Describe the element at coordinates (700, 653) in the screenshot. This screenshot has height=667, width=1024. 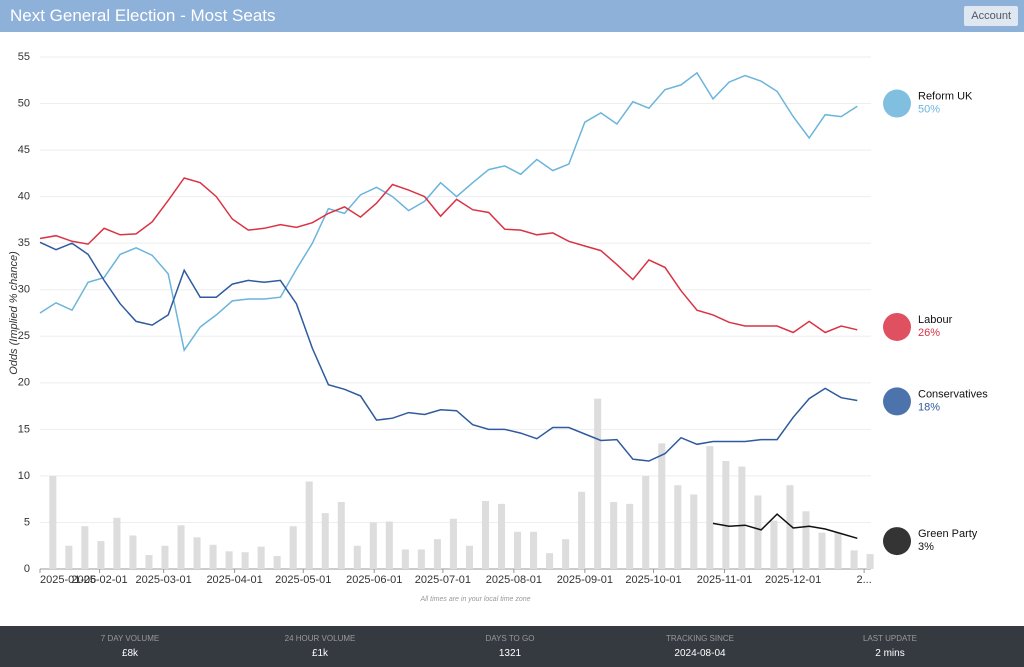
I see `stat-value: 2024-08-04` at that location.